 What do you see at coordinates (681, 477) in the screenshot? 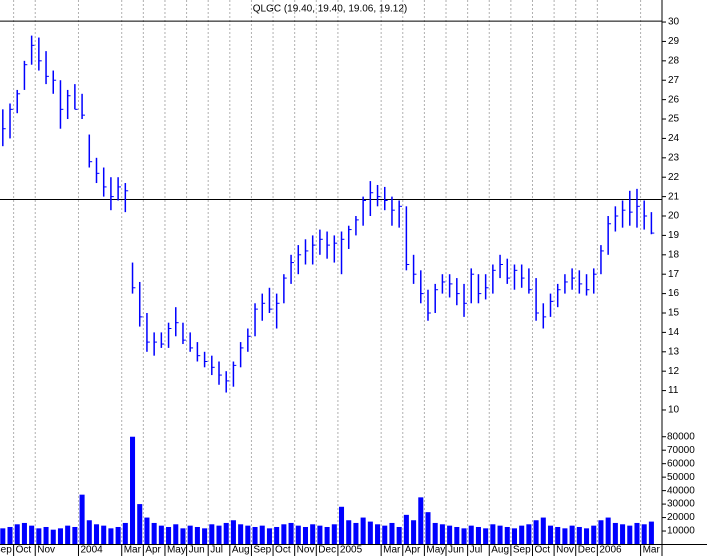
I see `volume-tick-label: 50000` at bounding box center [681, 477].